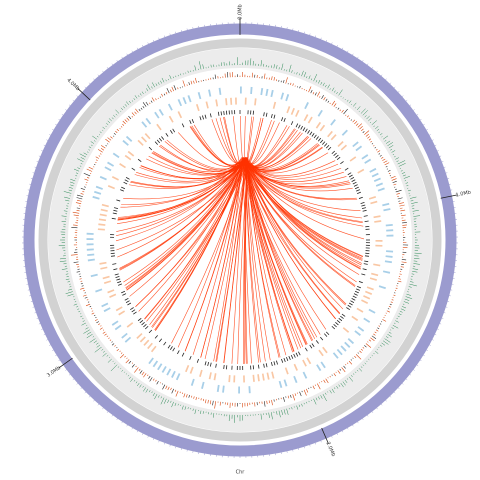  I want to click on tick-label: 1.0Mb, so click(463, 194).